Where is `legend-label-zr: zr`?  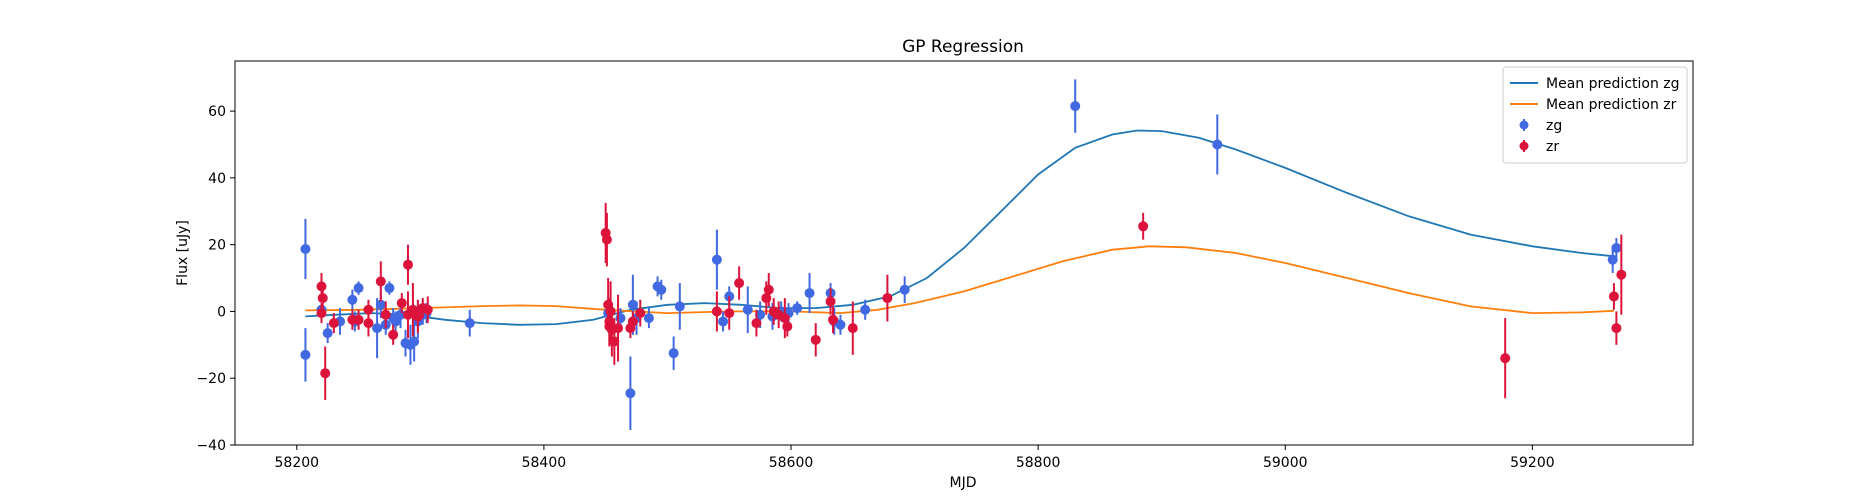 legend-label-zr: zr is located at coordinates (1552, 147).